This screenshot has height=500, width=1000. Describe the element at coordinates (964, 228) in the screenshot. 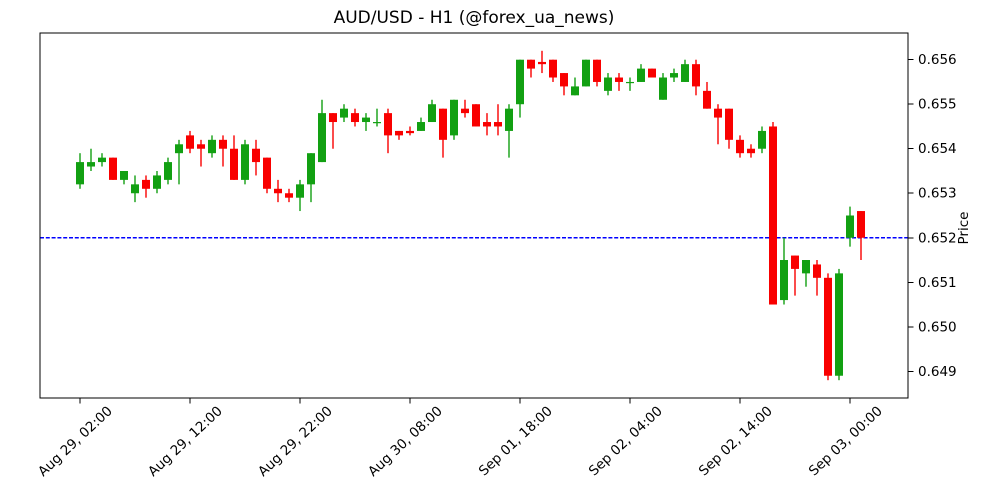

I see `y-axis-title: Price` at that location.